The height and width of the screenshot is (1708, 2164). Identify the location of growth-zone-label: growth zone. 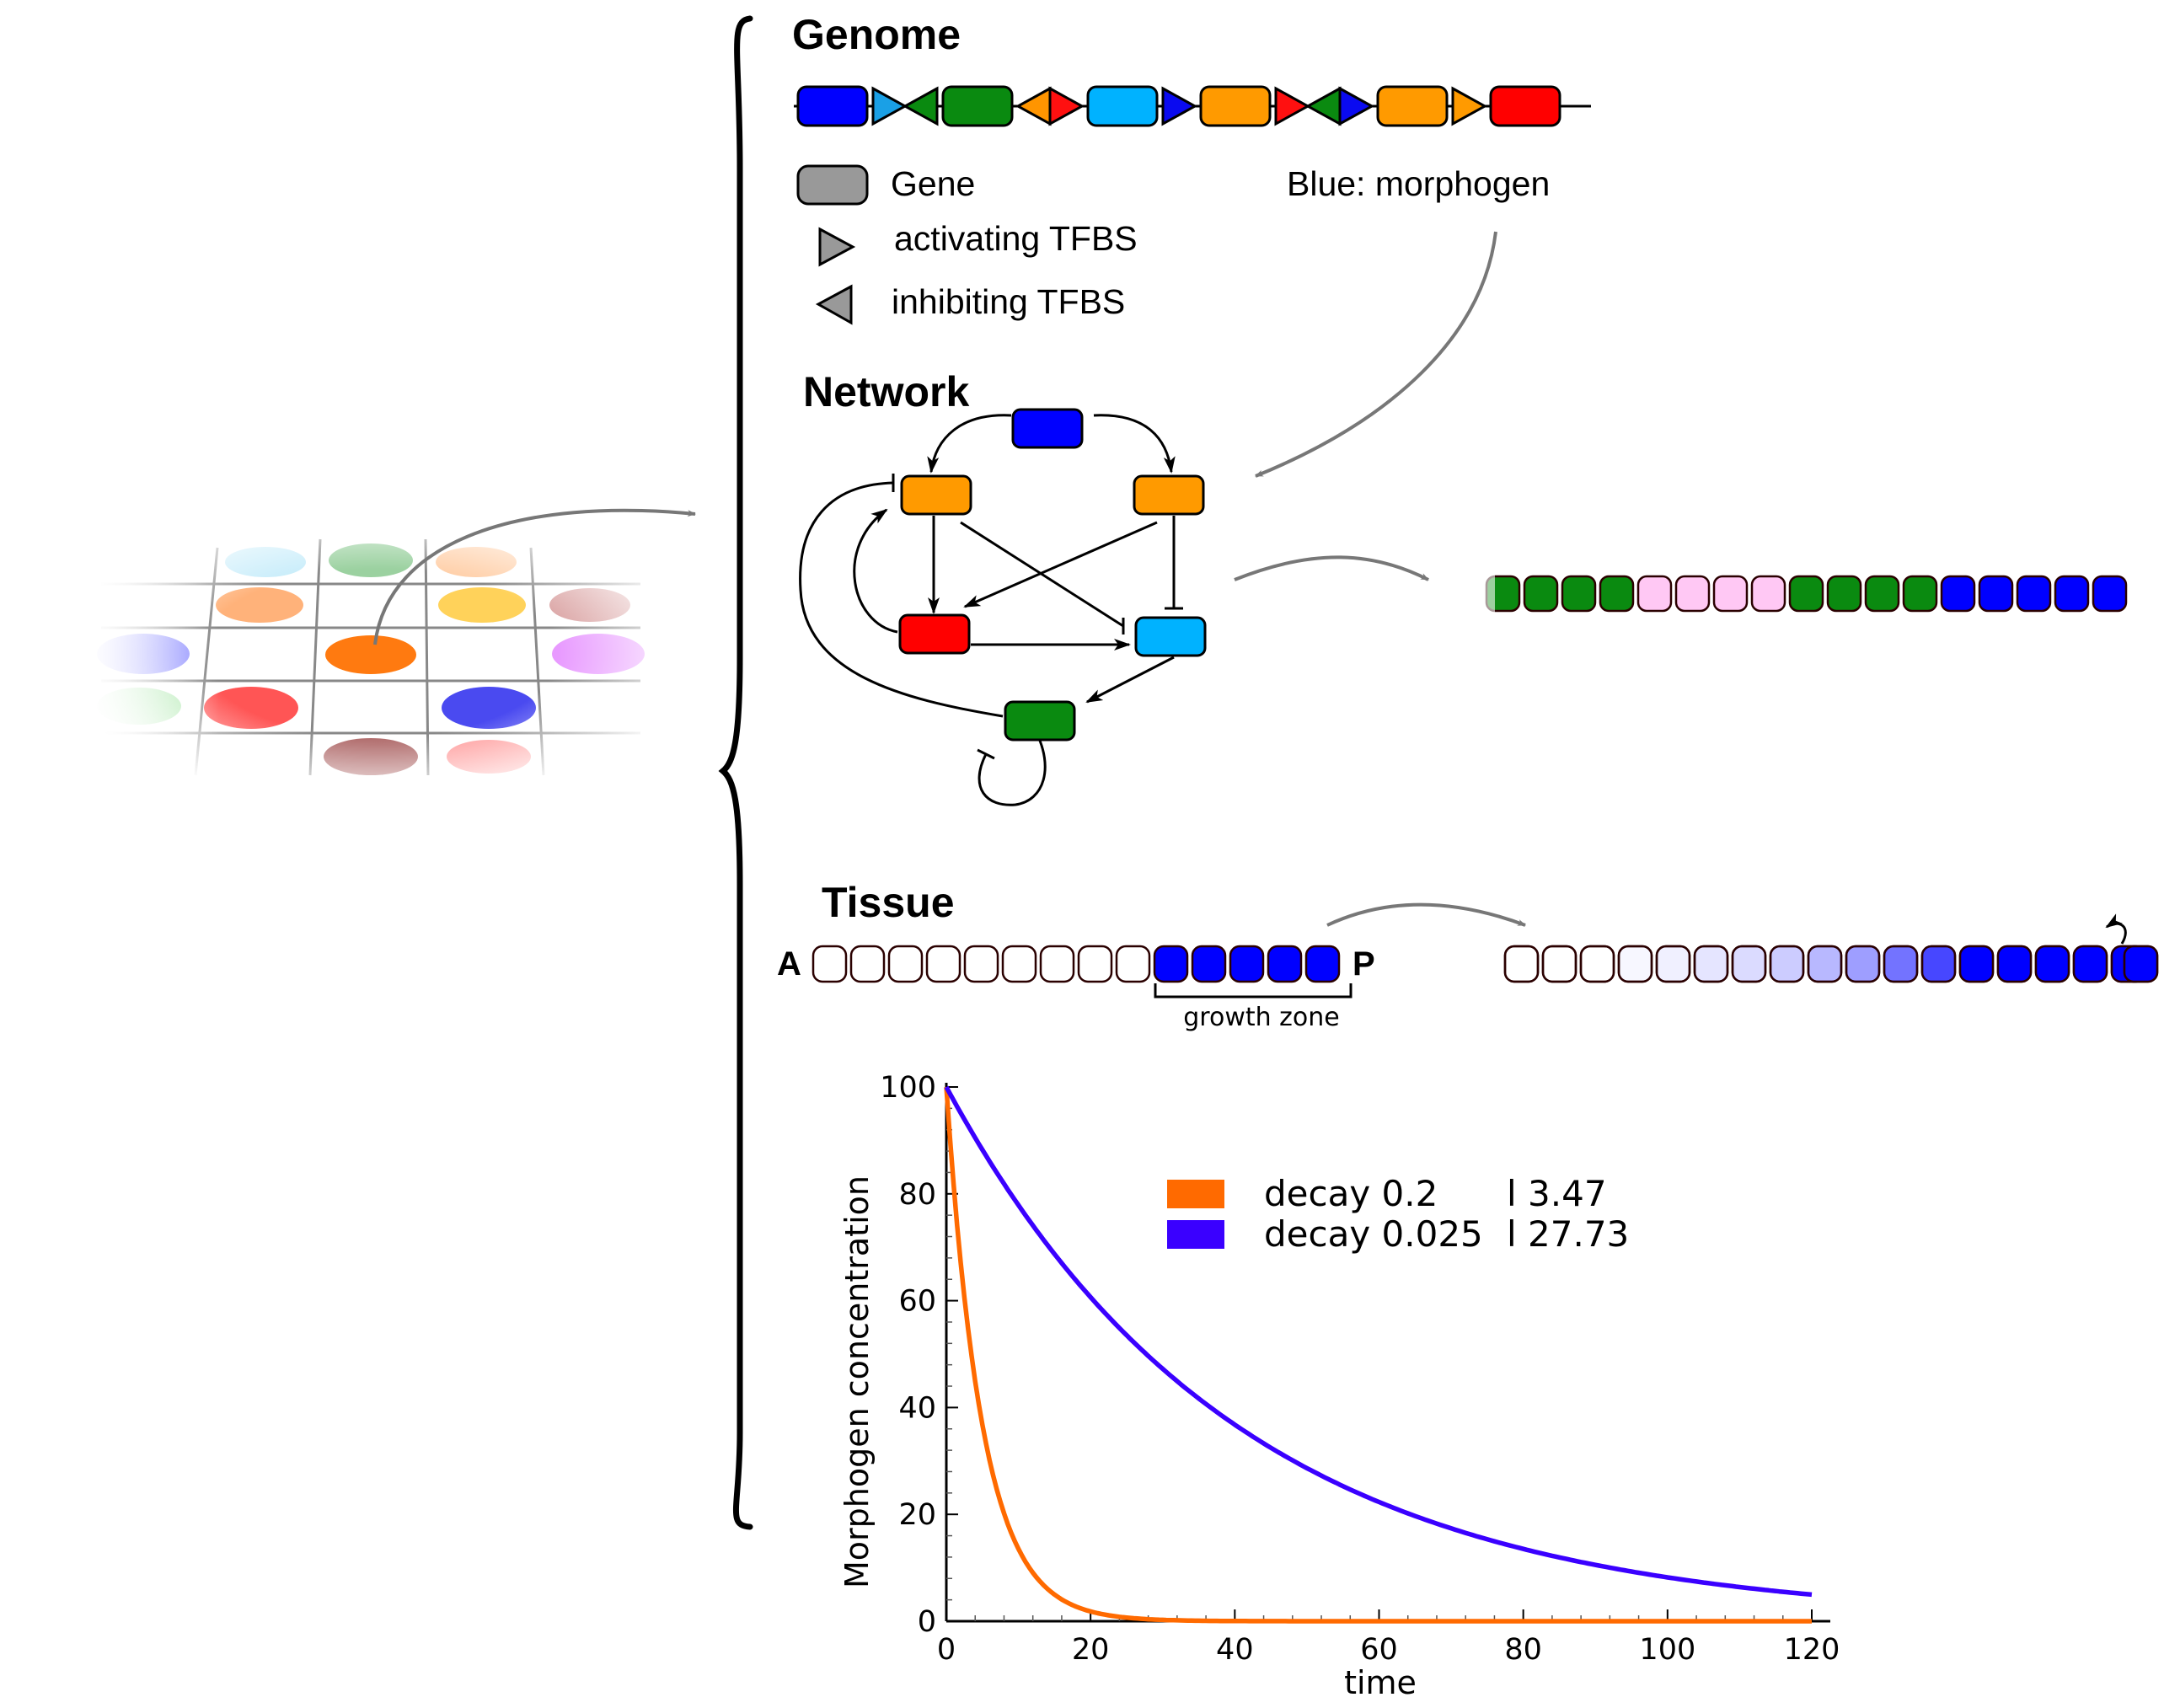
(1261, 1017).